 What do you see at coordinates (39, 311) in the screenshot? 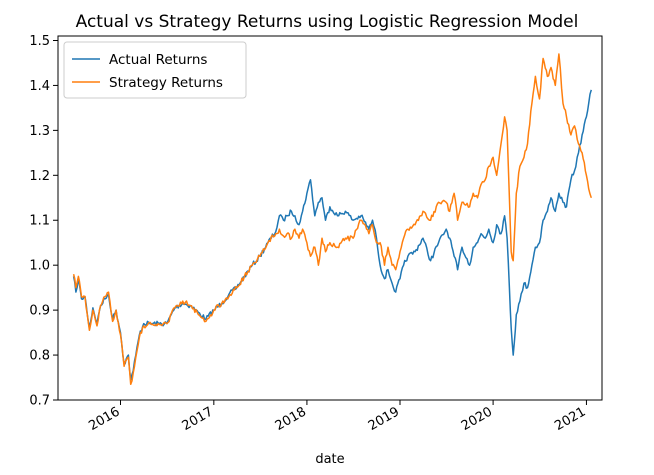
I see `y-tick-label: 0.9` at bounding box center [39, 311].